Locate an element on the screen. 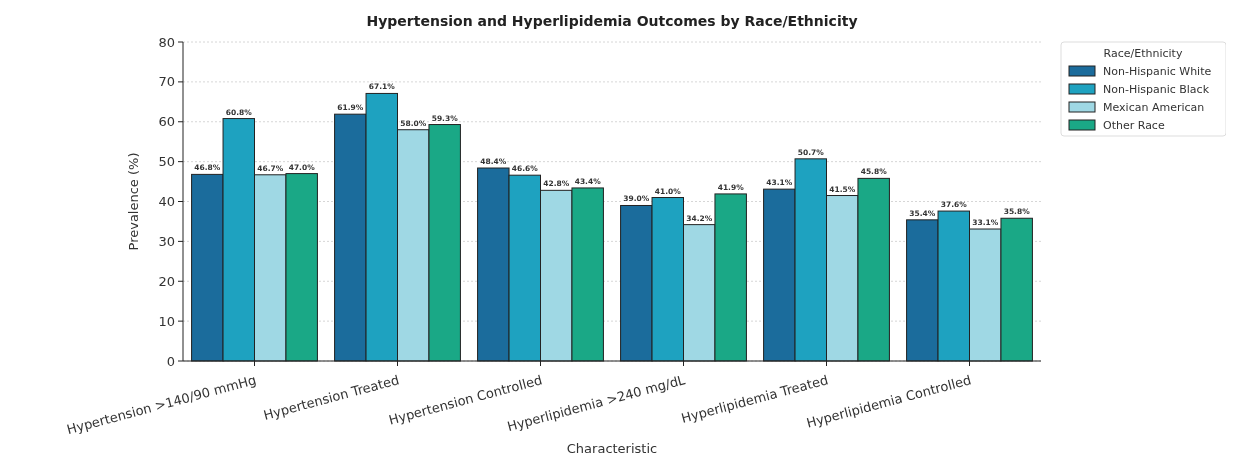 The width and height of the screenshot is (1234, 469). y-tick-label: 80 is located at coordinates (166, 42).